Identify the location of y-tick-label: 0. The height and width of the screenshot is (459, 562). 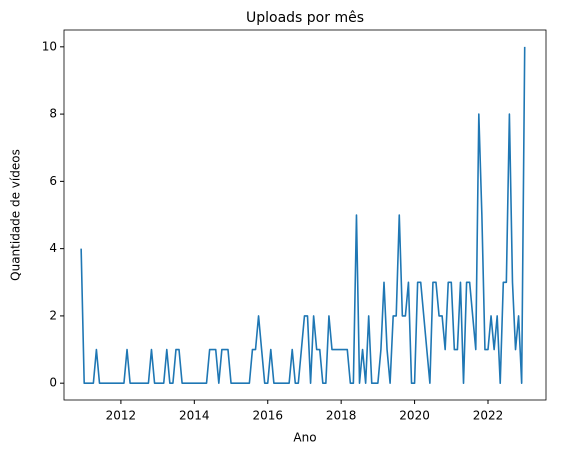
(53, 383).